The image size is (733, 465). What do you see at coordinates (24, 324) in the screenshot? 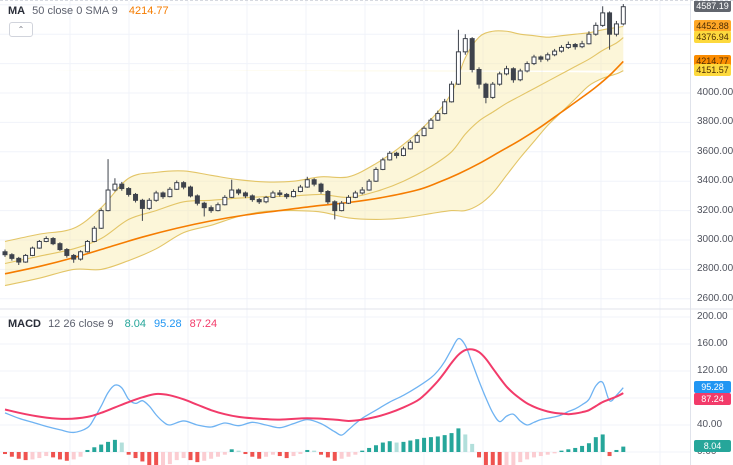
I see `macd-indicator-title: MACD` at bounding box center [24, 324].